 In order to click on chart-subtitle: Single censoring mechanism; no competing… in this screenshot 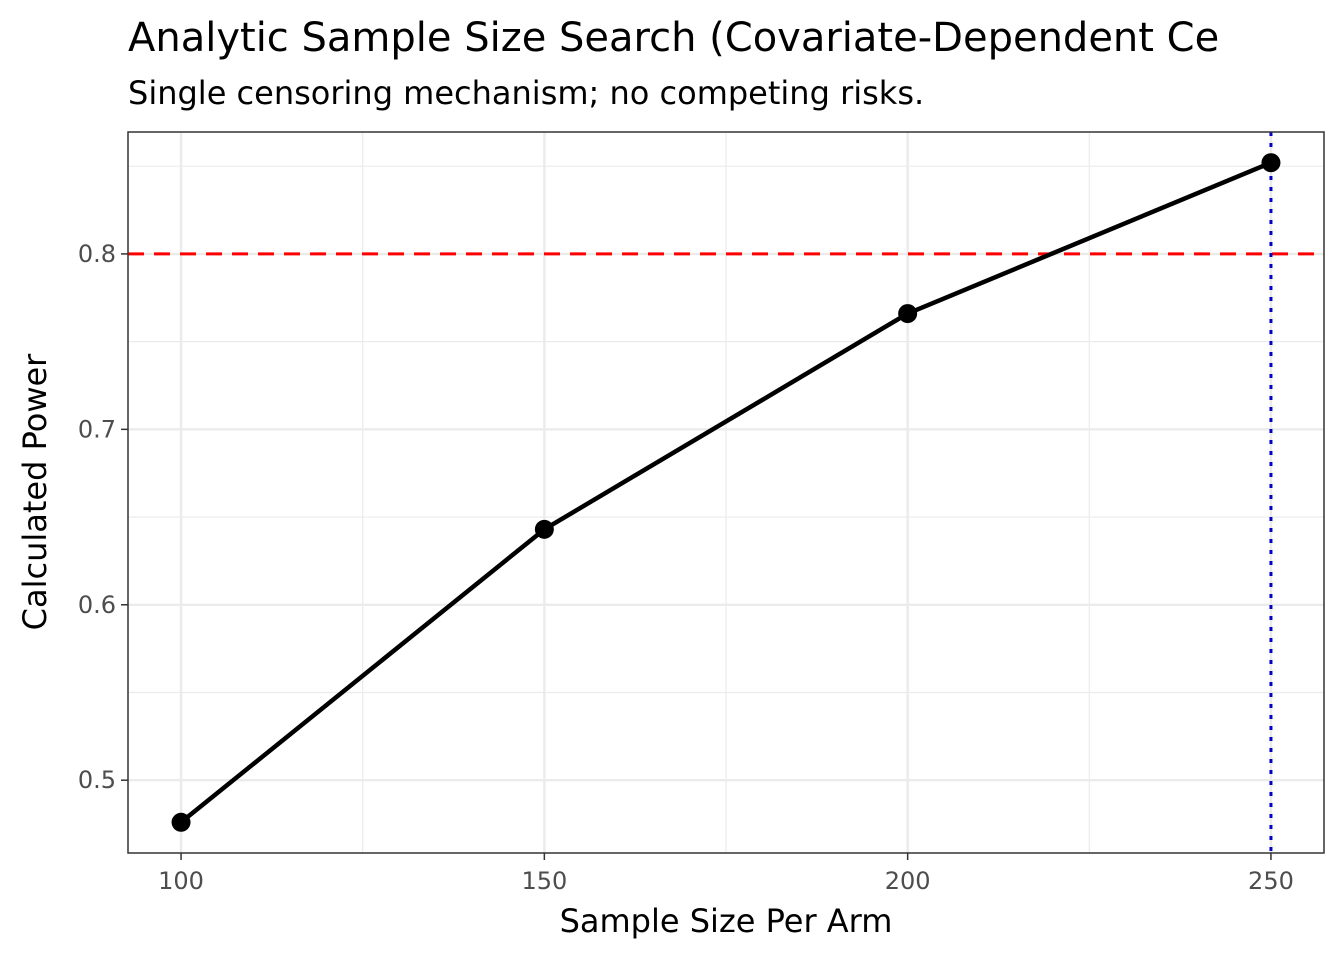, I will do `click(526, 93)`.